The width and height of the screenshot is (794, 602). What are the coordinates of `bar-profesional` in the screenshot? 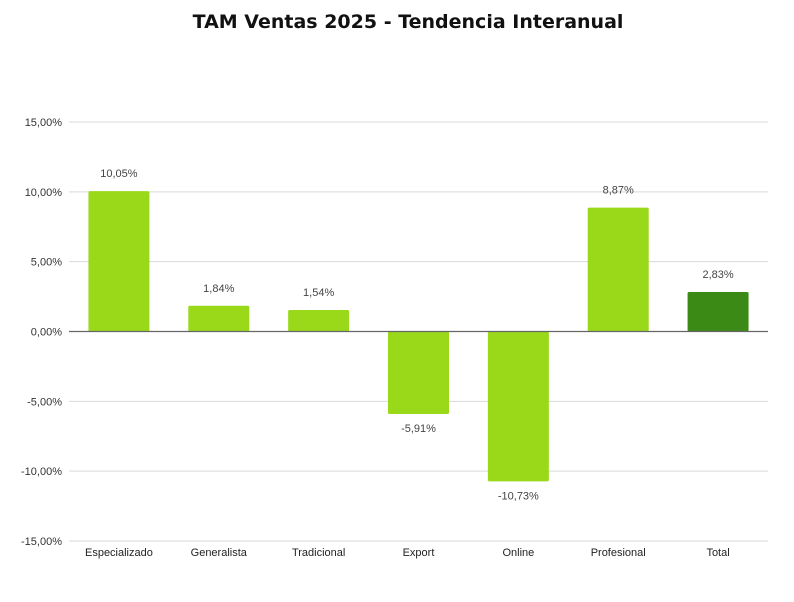 It's located at (618, 269).